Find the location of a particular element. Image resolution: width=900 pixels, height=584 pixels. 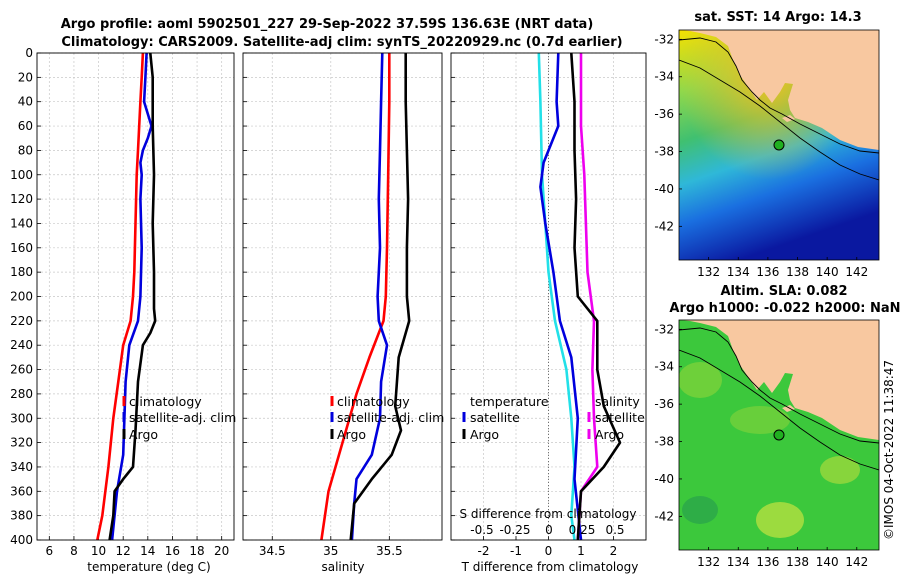

depth-tick-label: 260 is located at coordinates (21, 370).